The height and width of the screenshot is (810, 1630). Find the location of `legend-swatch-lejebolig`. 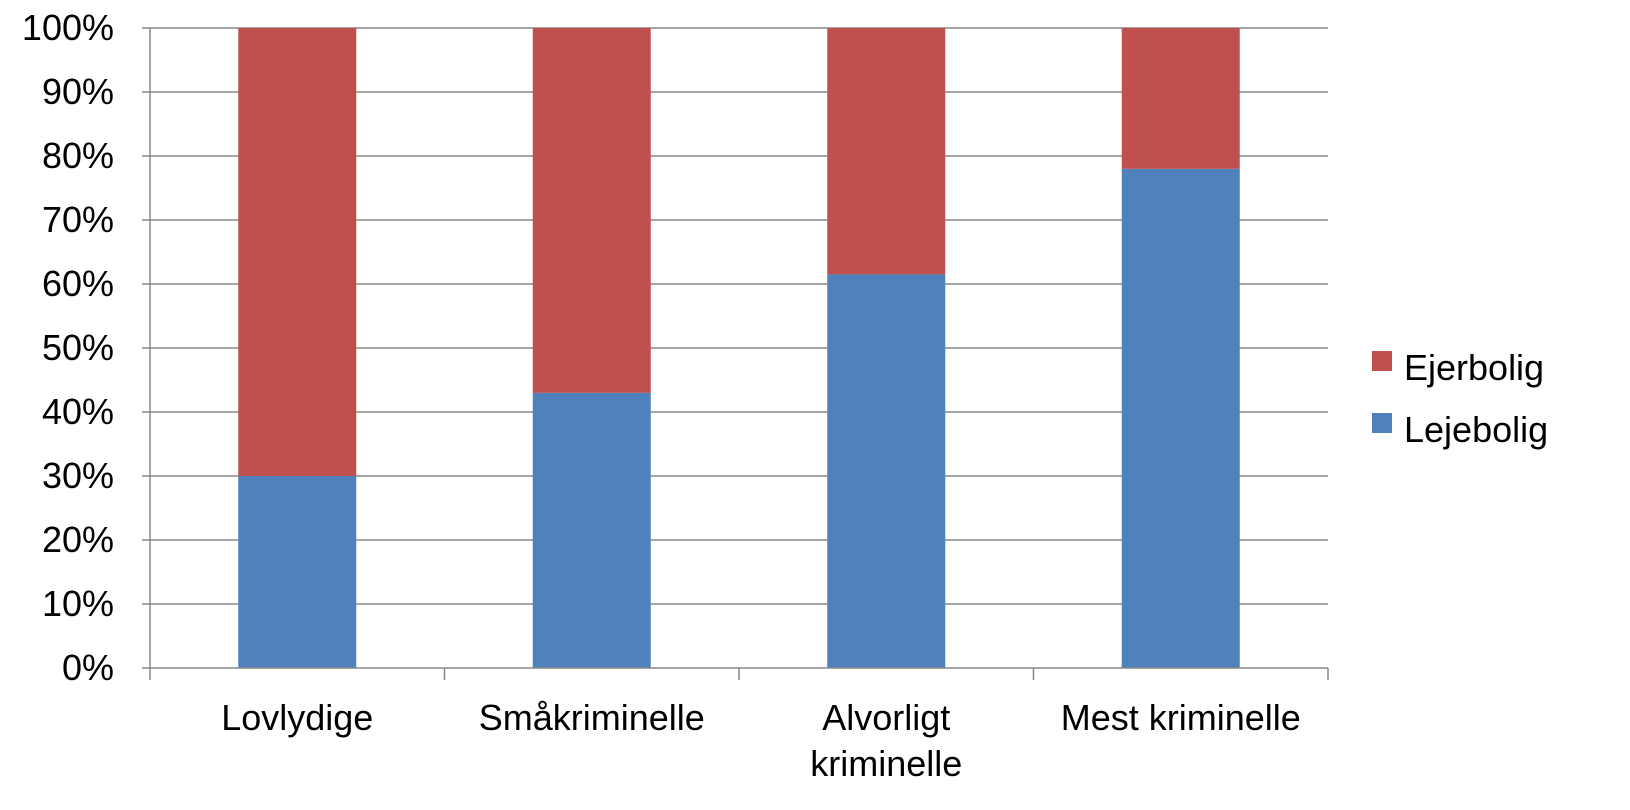

legend-swatch-lejebolig is located at coordinates (1382, 423).